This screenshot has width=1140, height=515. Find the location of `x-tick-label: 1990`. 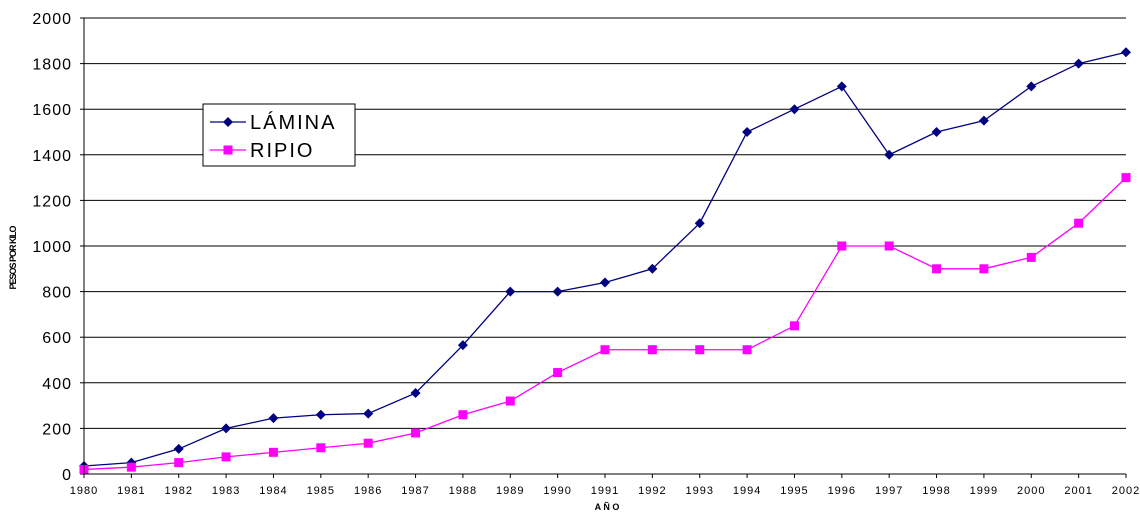

x-tick-label: 1990 is located at coordinates (557, 491).